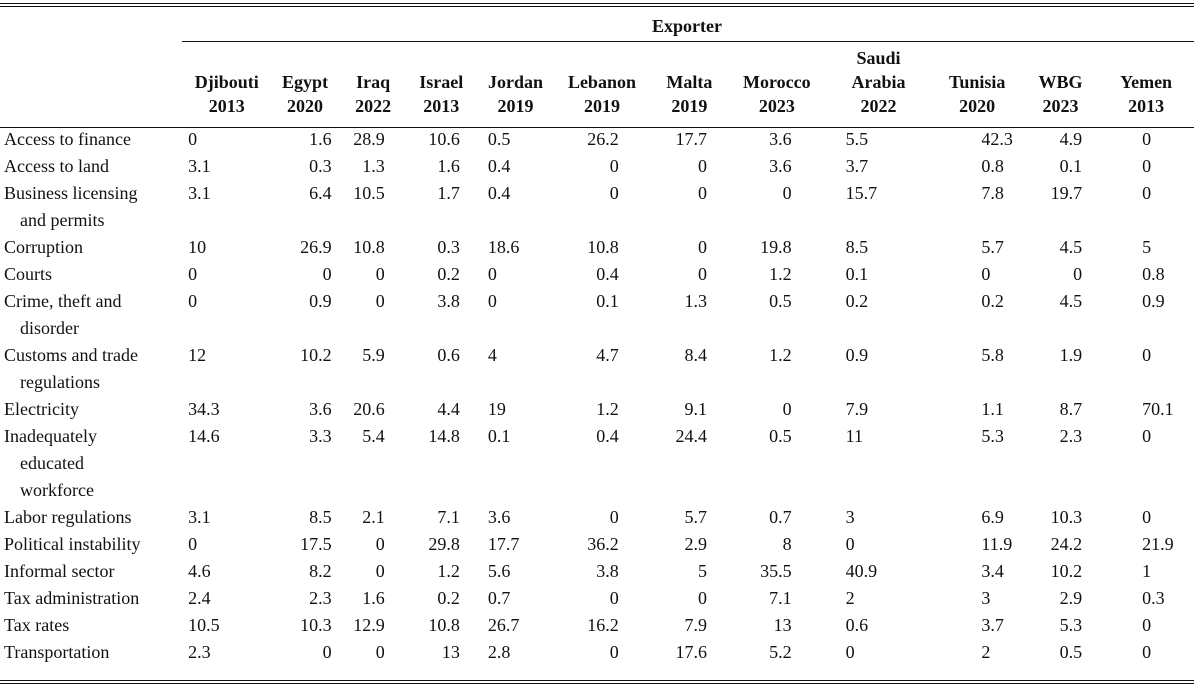  What do you see at coordinates (1066, 193) in the screenshot?
I see `table-cell: 19.7` at bounding box center [1066, 193].